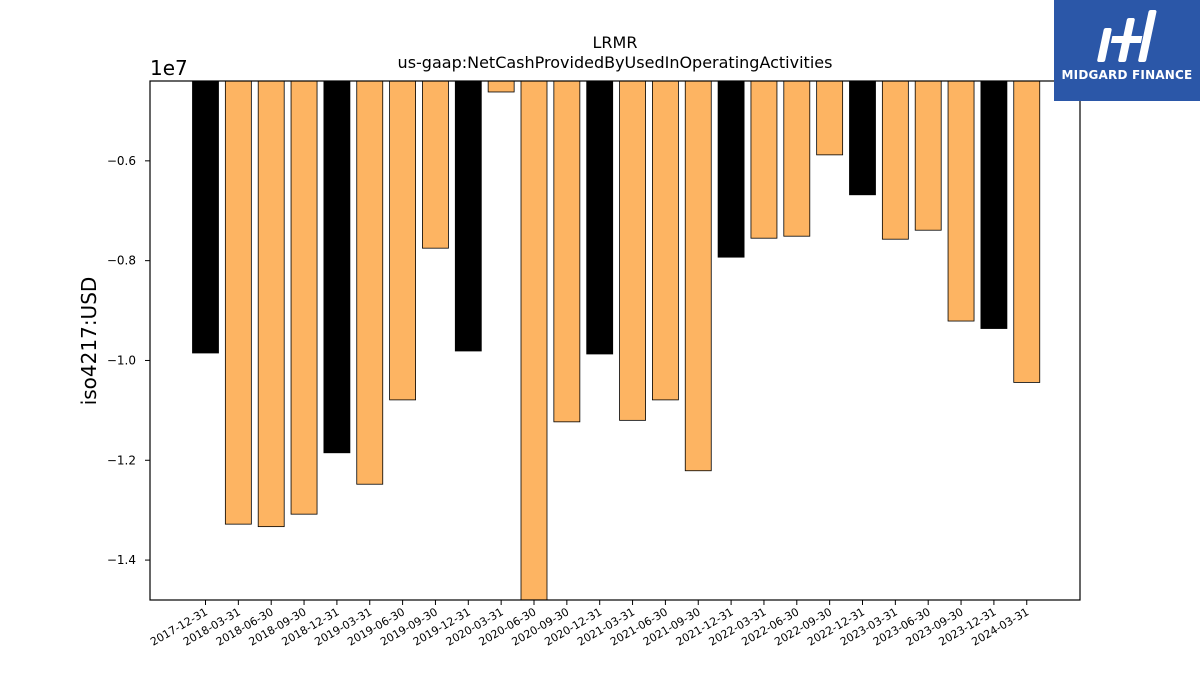  I want to click on brand-logo: MIDGARD FINANCE, so click(1127, 50).